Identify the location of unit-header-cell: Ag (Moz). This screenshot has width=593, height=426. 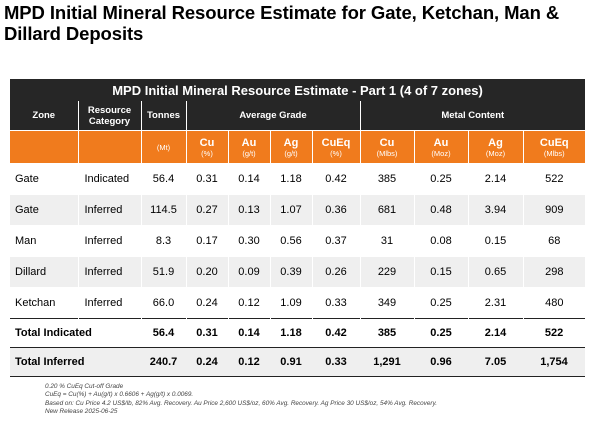
(495, 147).